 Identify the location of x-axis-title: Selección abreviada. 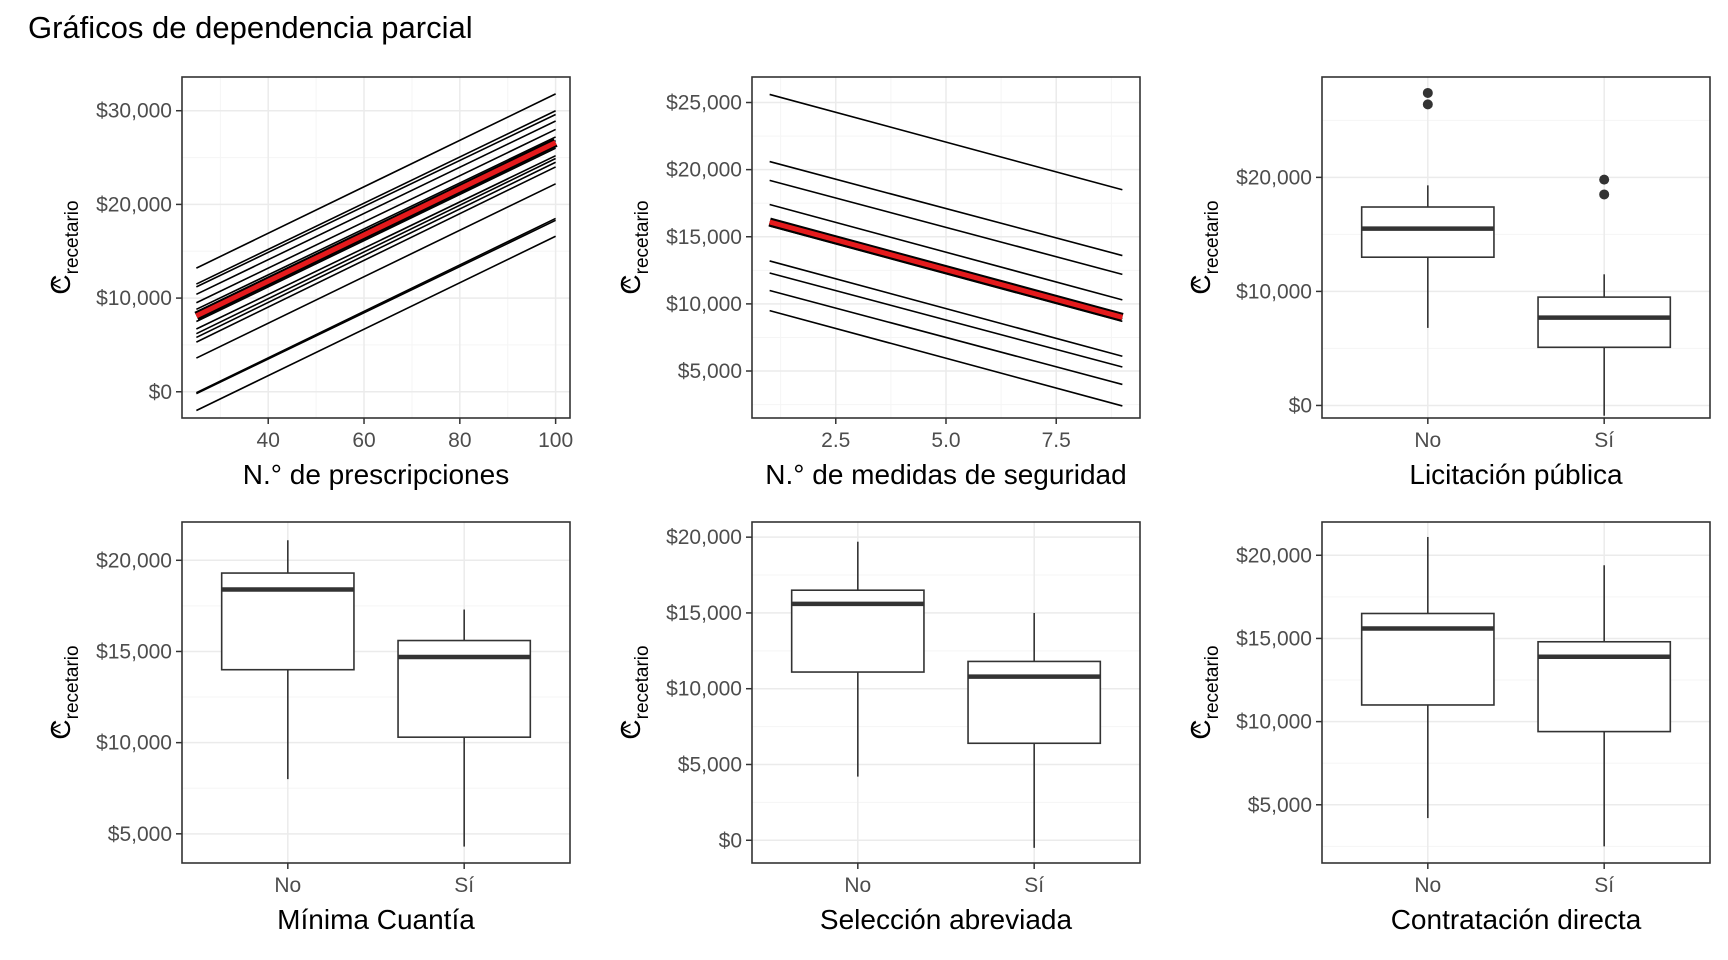
(946, 919).